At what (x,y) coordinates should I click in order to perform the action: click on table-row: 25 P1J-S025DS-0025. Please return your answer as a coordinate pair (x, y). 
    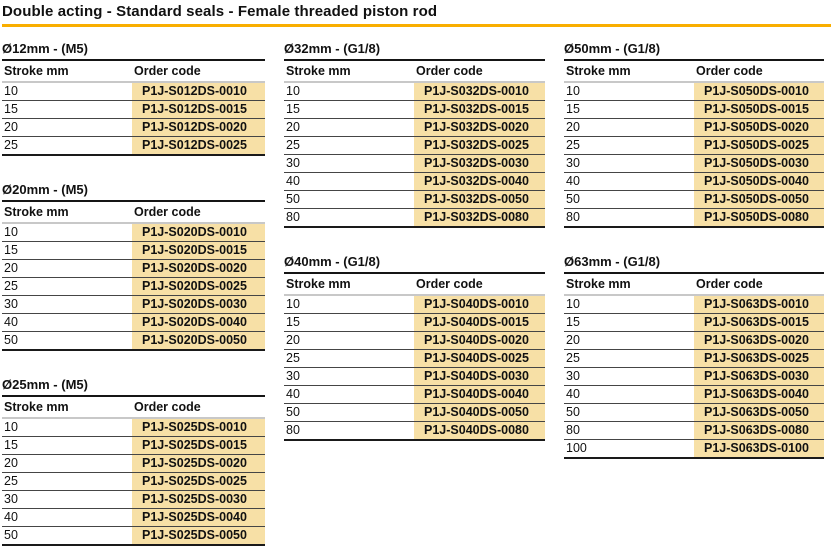
    Looking at the image, I should click on (133, 481).